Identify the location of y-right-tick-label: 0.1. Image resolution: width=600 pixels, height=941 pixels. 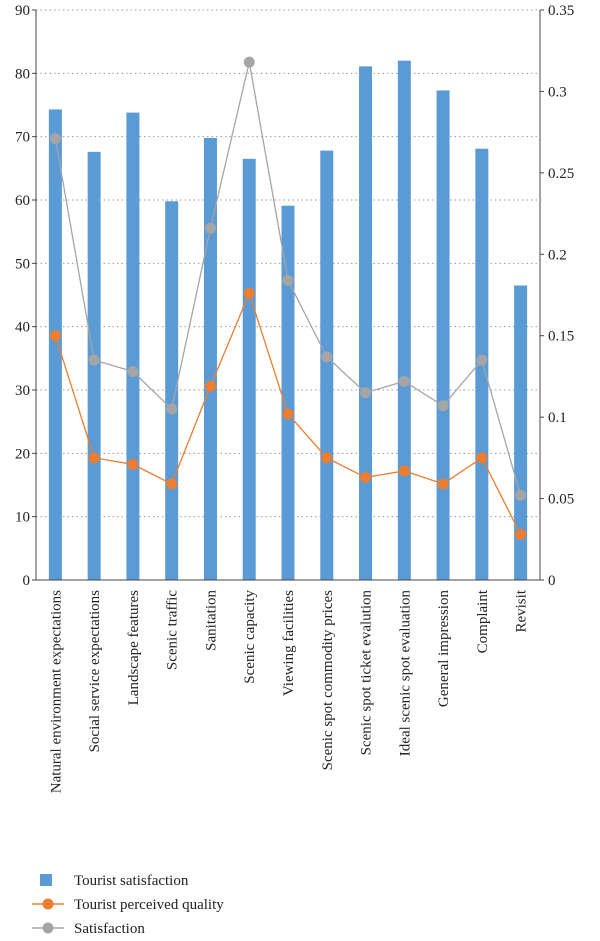
(557, 418).